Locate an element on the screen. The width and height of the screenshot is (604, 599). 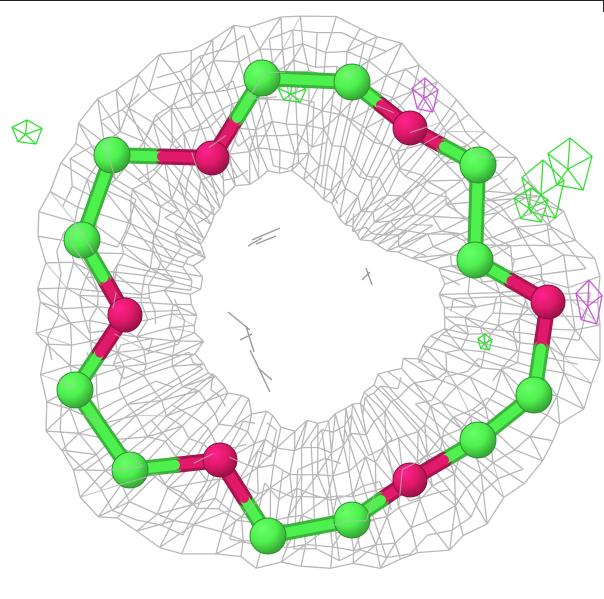
frame-top-border is located at coordinates (302, 0).